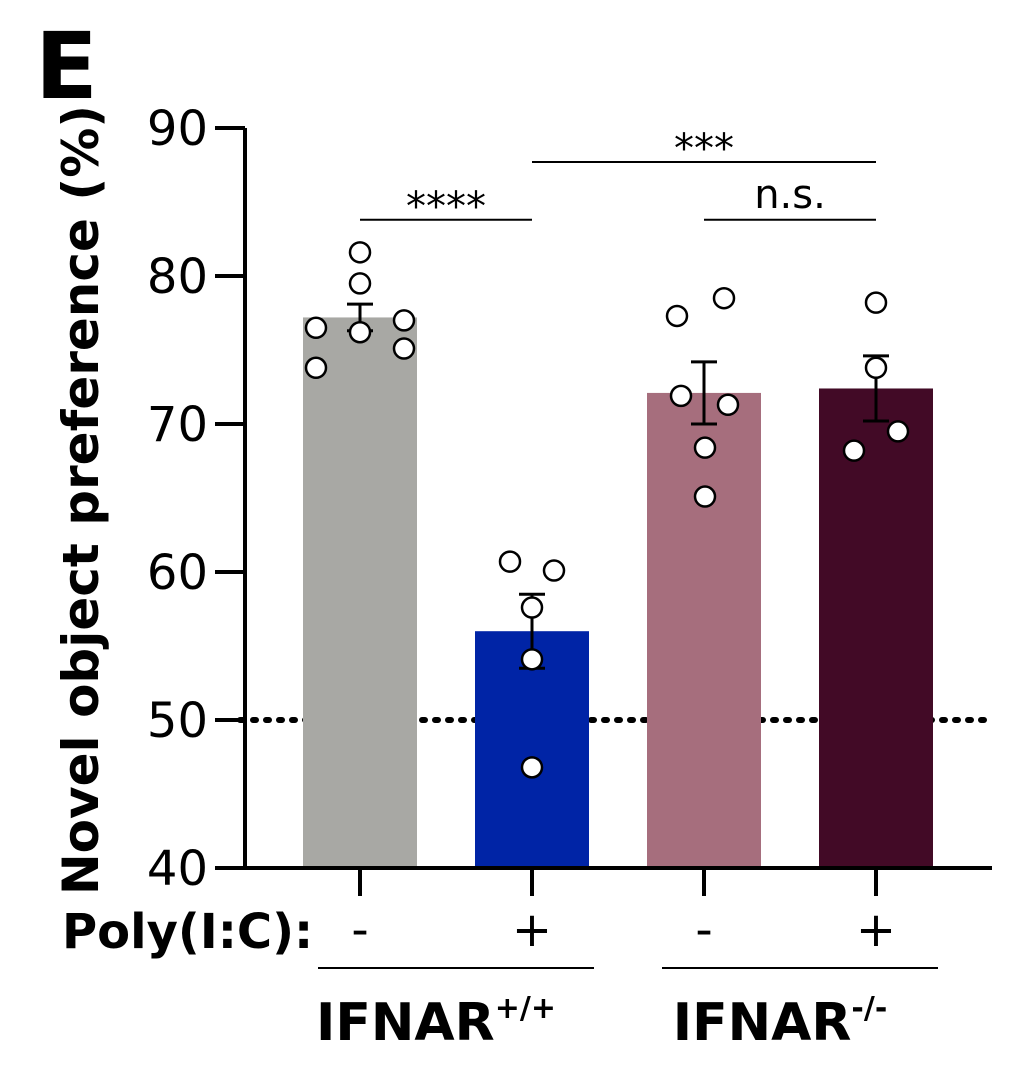 The image size is (1028, 1082). What do you see at coordinates (436, 1022) in the screenshot?
I see `group-label-1: IFNAR+/+` at bounding box center [436, 1022].